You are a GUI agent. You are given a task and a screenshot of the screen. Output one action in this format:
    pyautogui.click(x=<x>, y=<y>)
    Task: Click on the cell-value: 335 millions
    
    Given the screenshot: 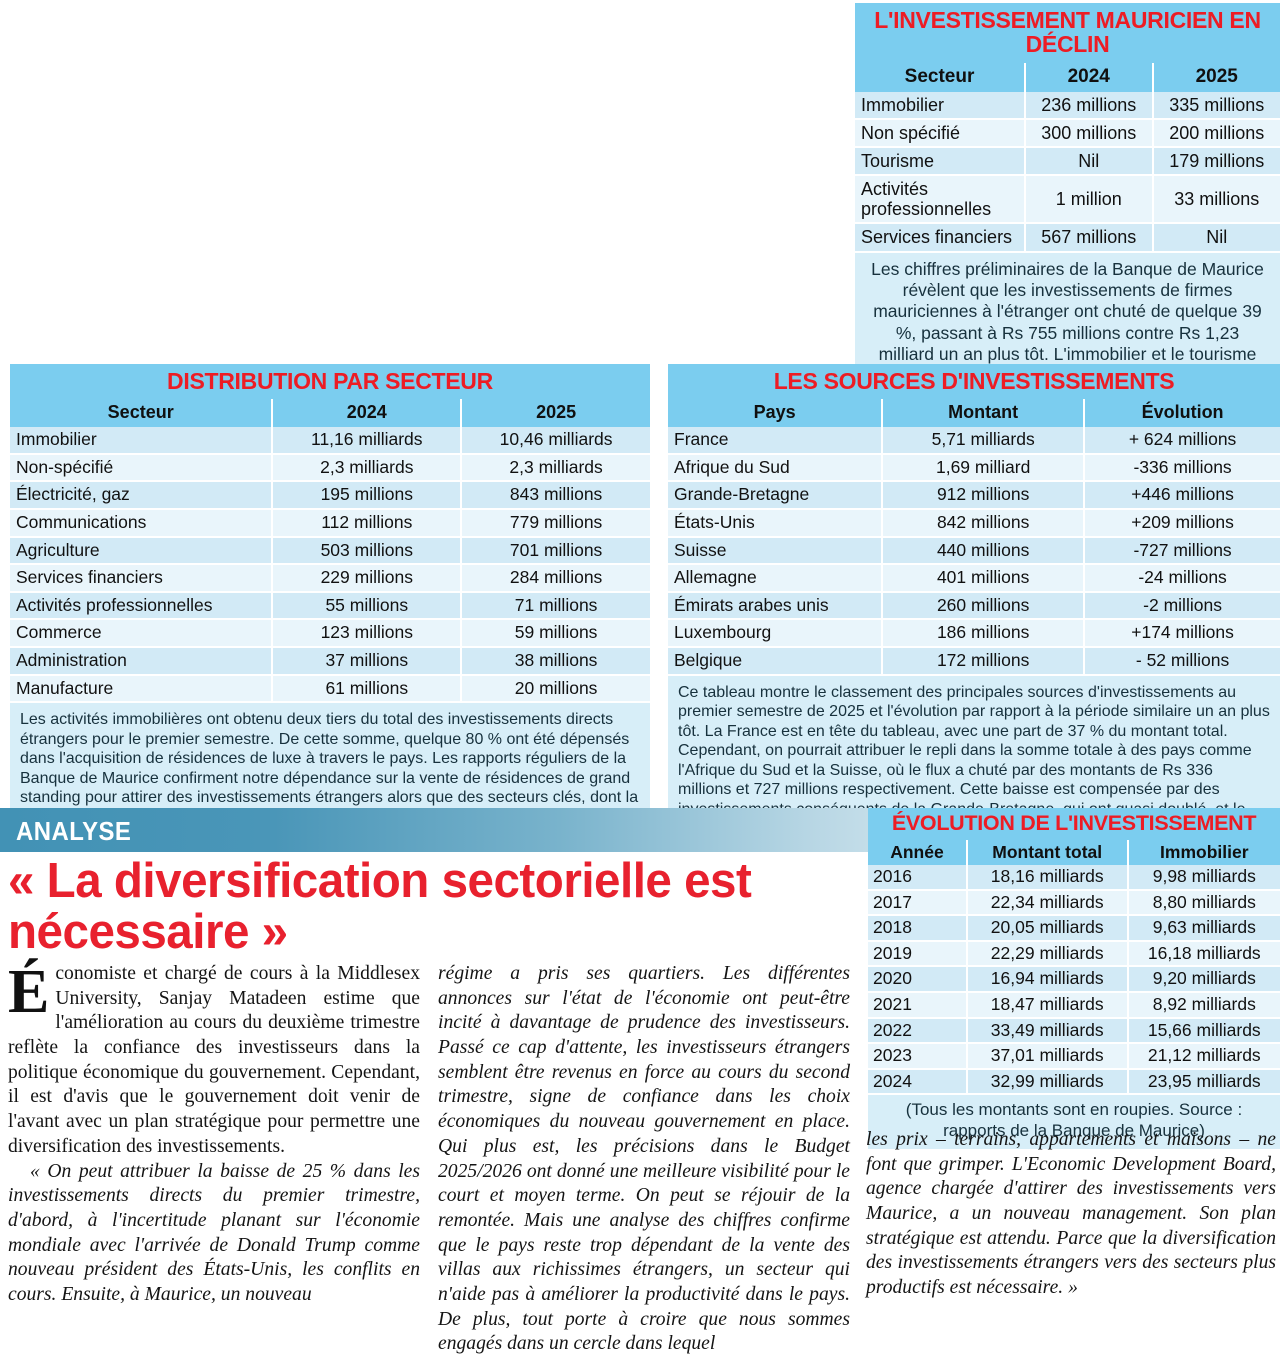 What is the action you would take?
    pyautogui.click(x=1216, y=105)
    